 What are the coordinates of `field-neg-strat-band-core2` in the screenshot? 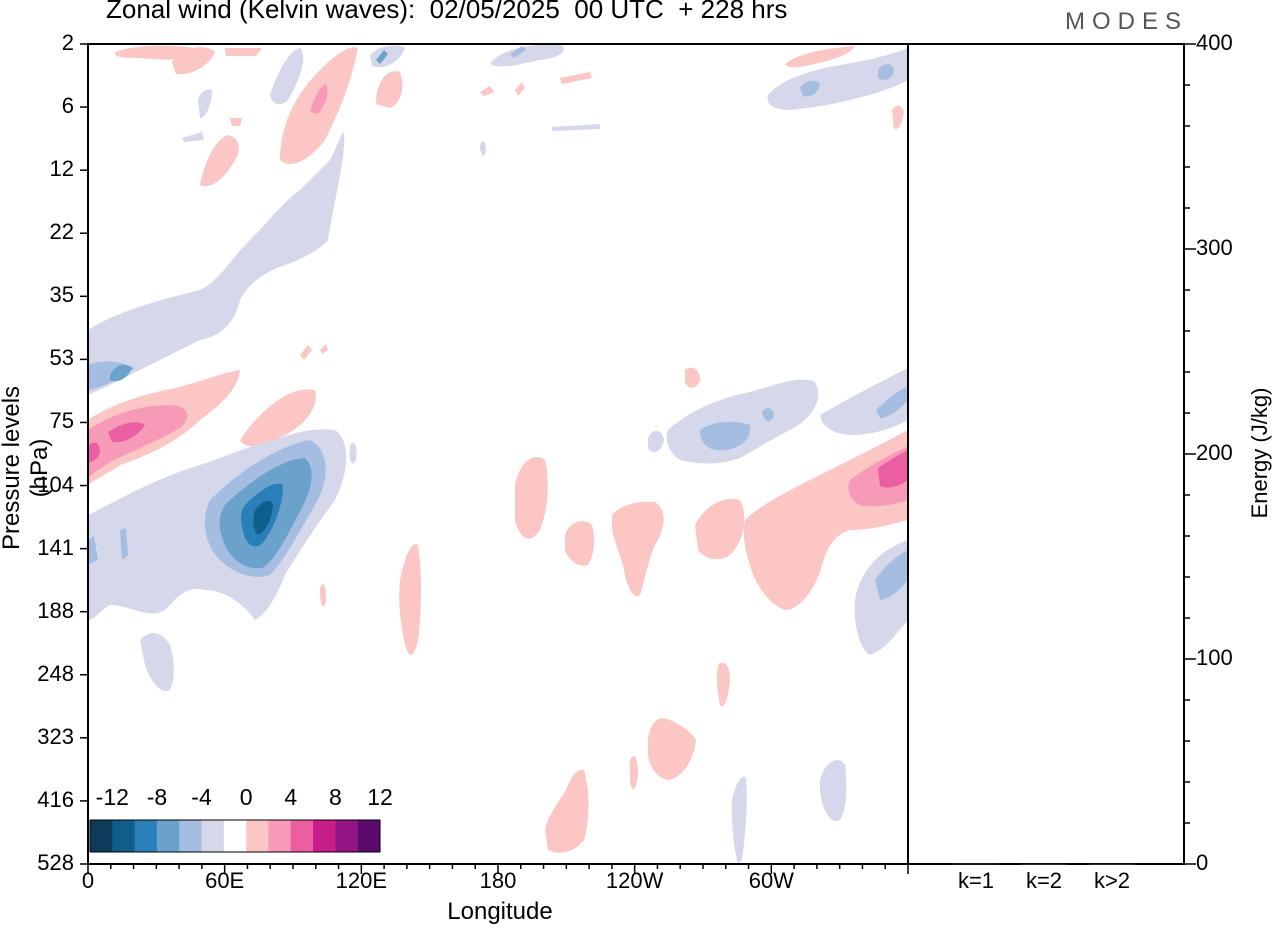 It's located at (121, 373).